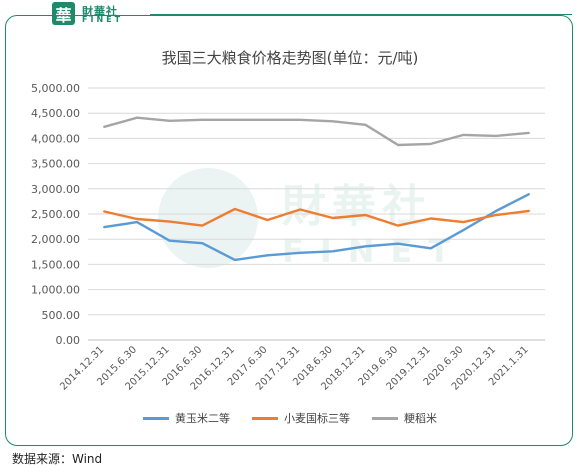 The image size is (580, 474). I want to click on legend-label-wheat: 小麦国标三等, so click(317, 418).